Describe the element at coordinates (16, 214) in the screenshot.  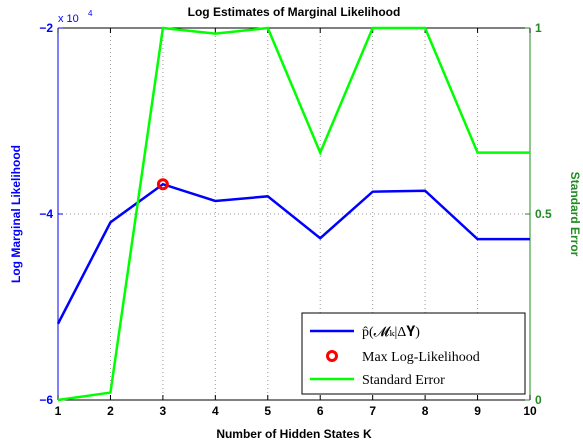
I see `left-axis-label: Log Marginal Likelihood` at that location.